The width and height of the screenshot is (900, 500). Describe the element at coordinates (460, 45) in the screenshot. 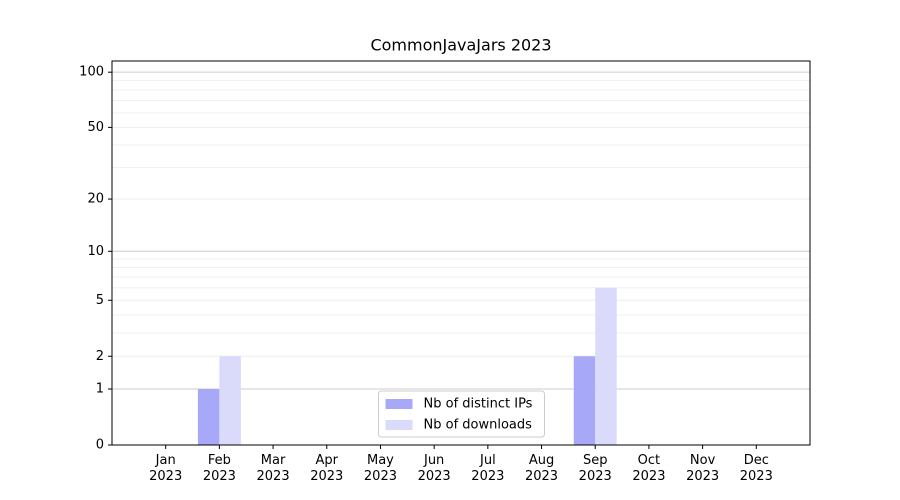

I see `chart-title: CommonJavaJars 2023` at that location.